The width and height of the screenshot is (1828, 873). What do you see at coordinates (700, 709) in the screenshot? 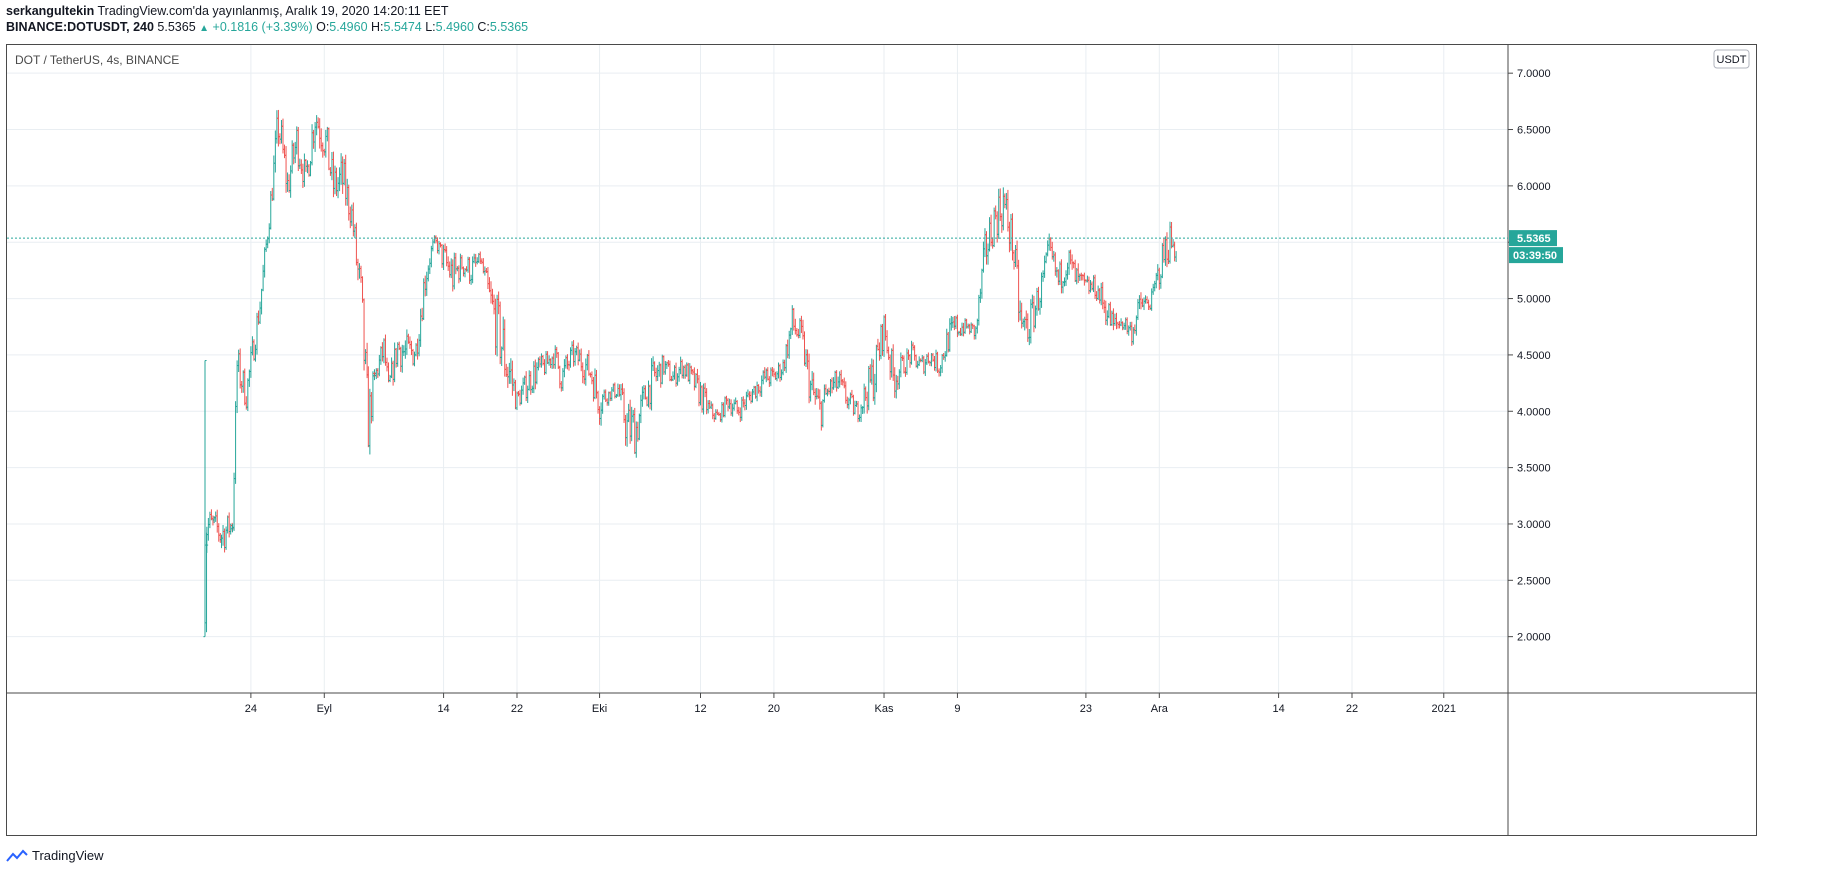
I see `x-tick-label: 12` at bounding box center [700, 709].